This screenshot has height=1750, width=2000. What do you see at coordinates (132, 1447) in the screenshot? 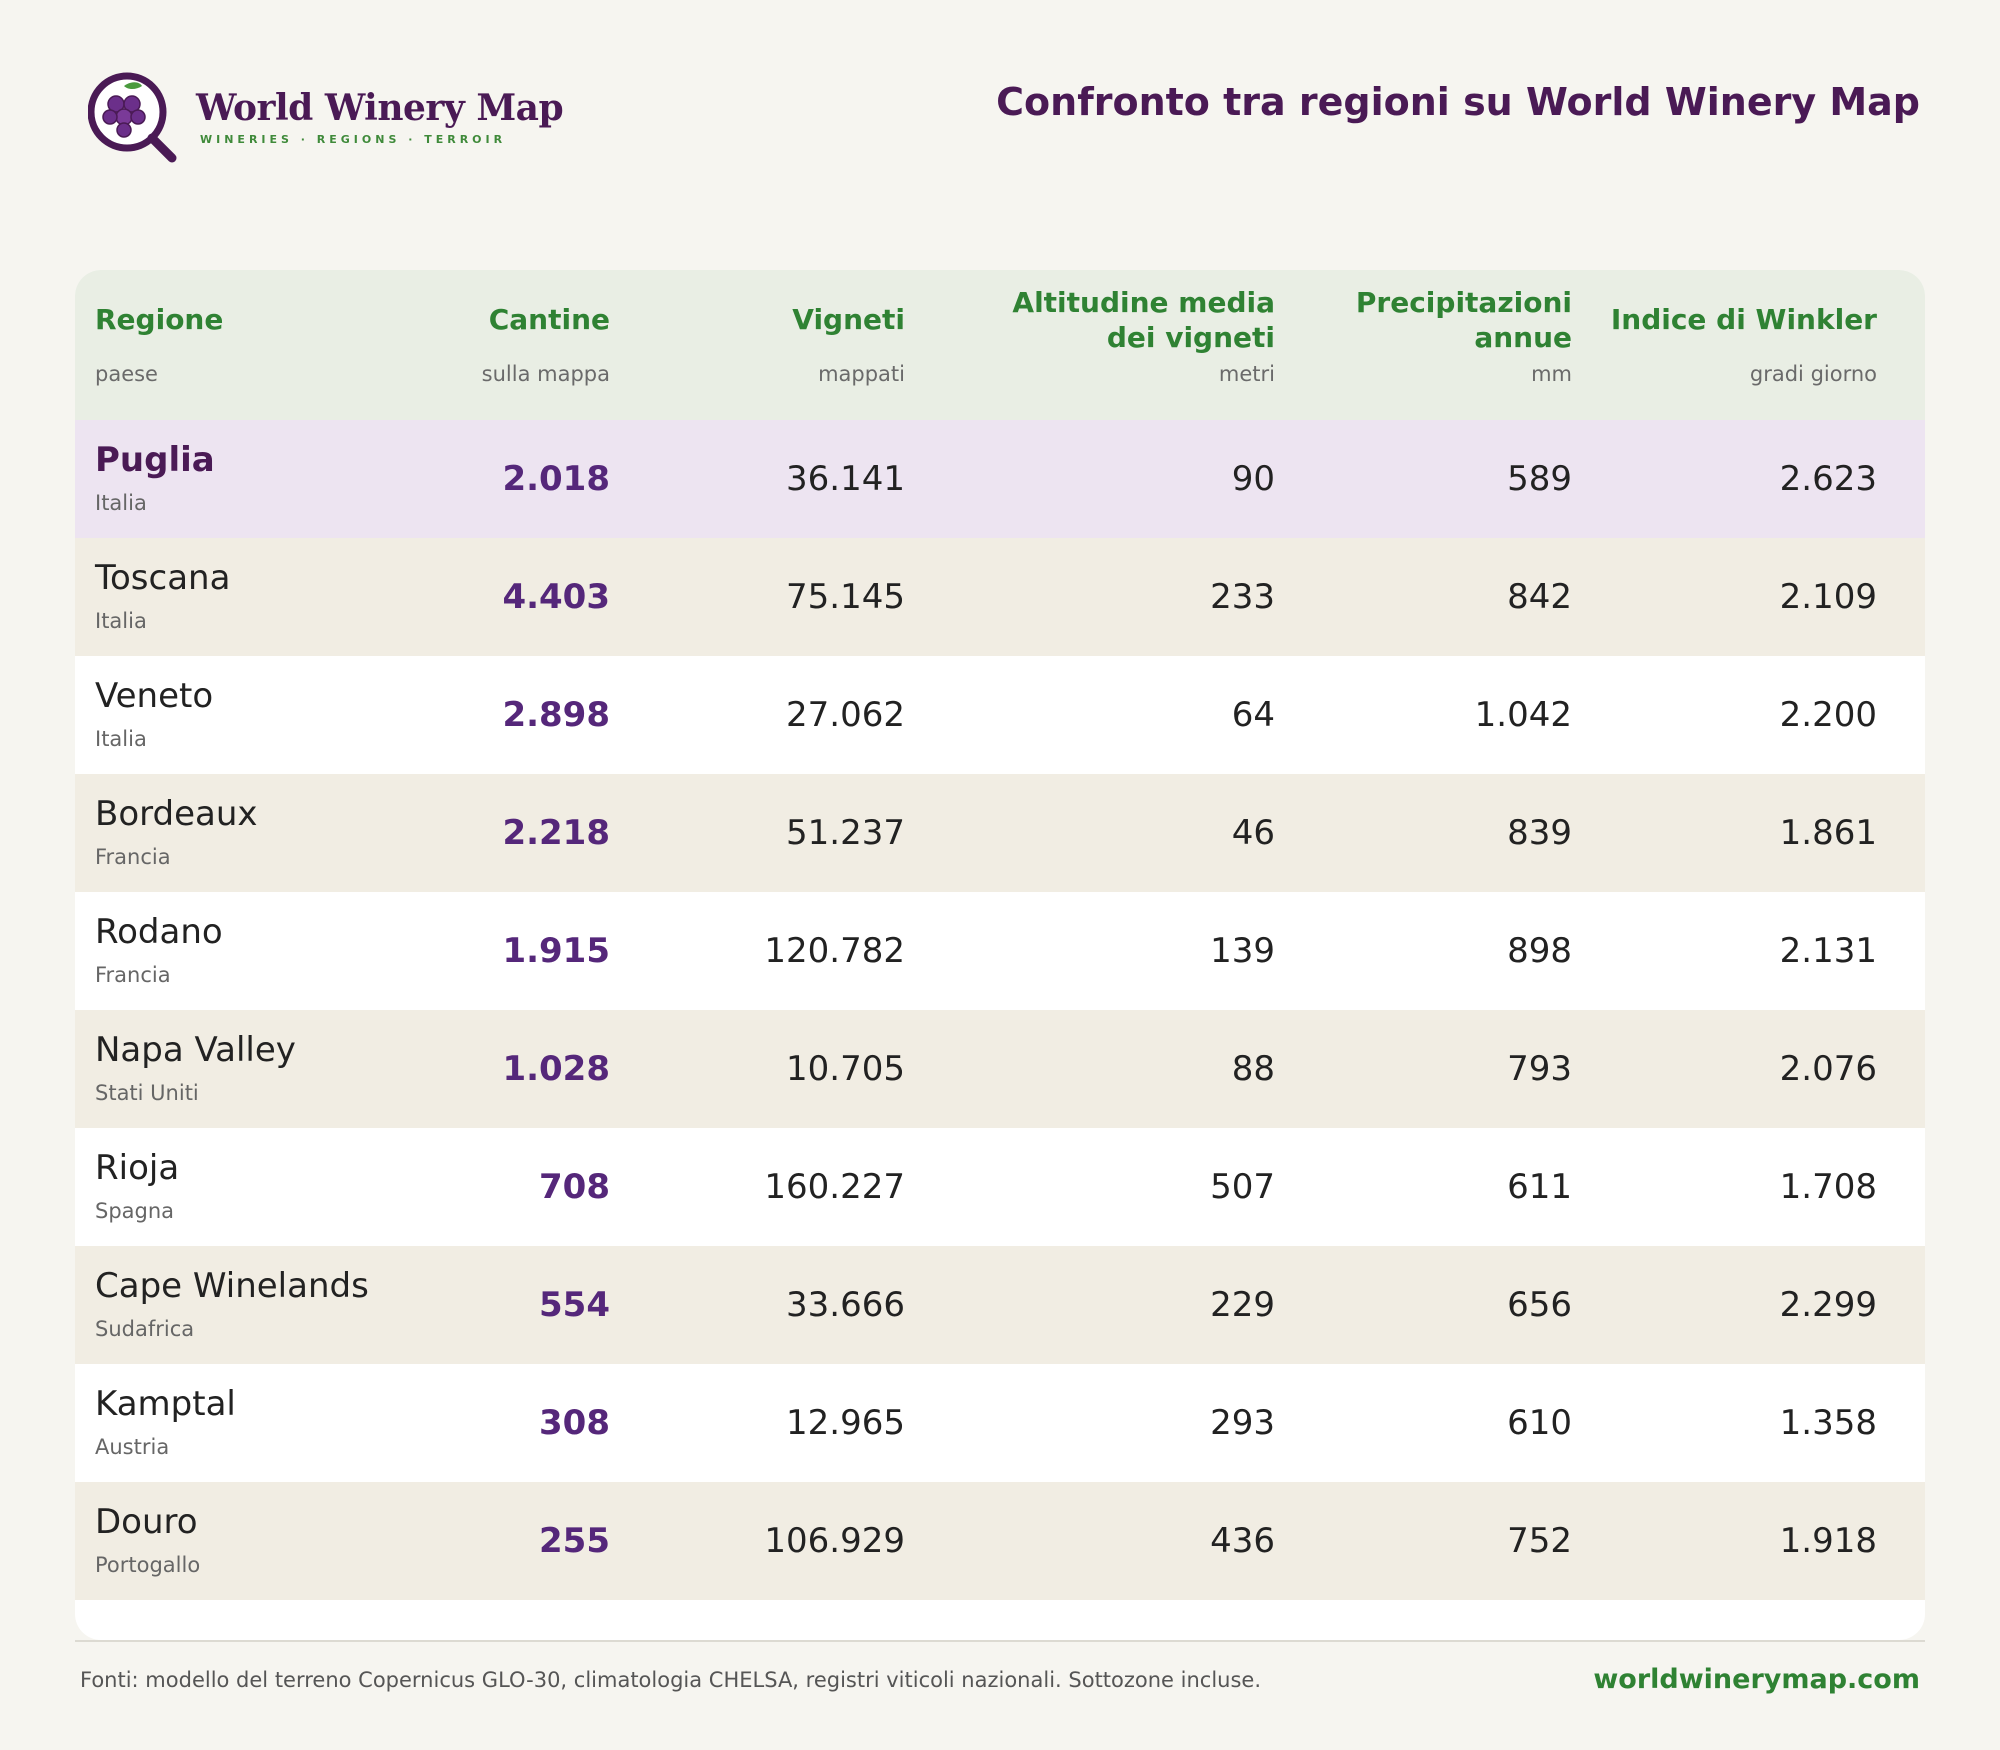
I see `region-country: Austria` at bounding box center [132, 1447].